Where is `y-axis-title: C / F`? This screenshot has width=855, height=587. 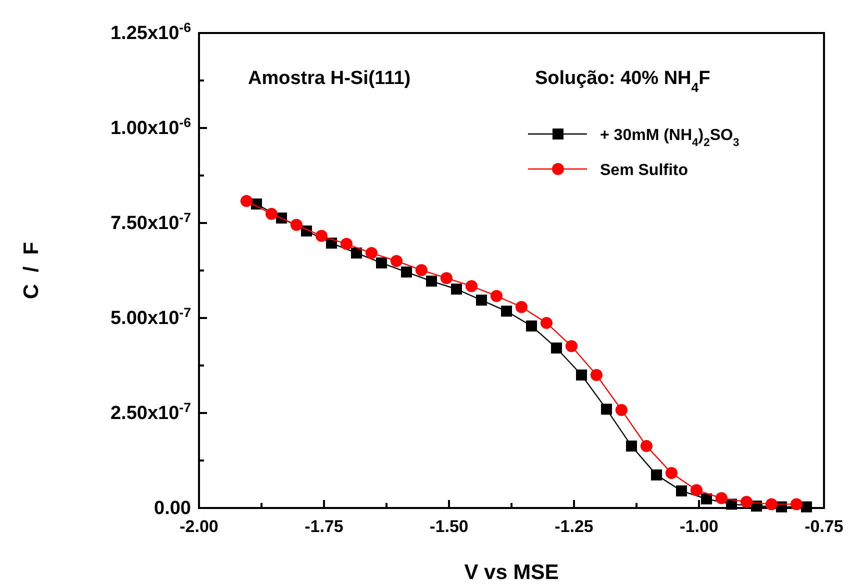
y-axis-title: C / F is located at coordinates (31, 271).